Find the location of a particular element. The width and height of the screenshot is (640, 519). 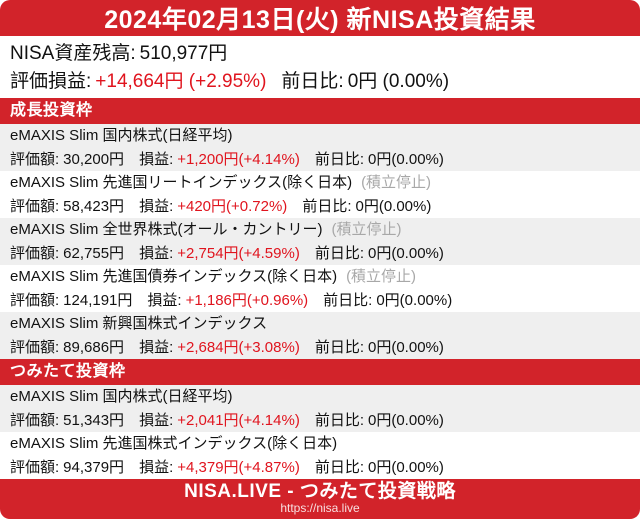

balance-label: NISA資産残高: is located at coordinates (73, 53).